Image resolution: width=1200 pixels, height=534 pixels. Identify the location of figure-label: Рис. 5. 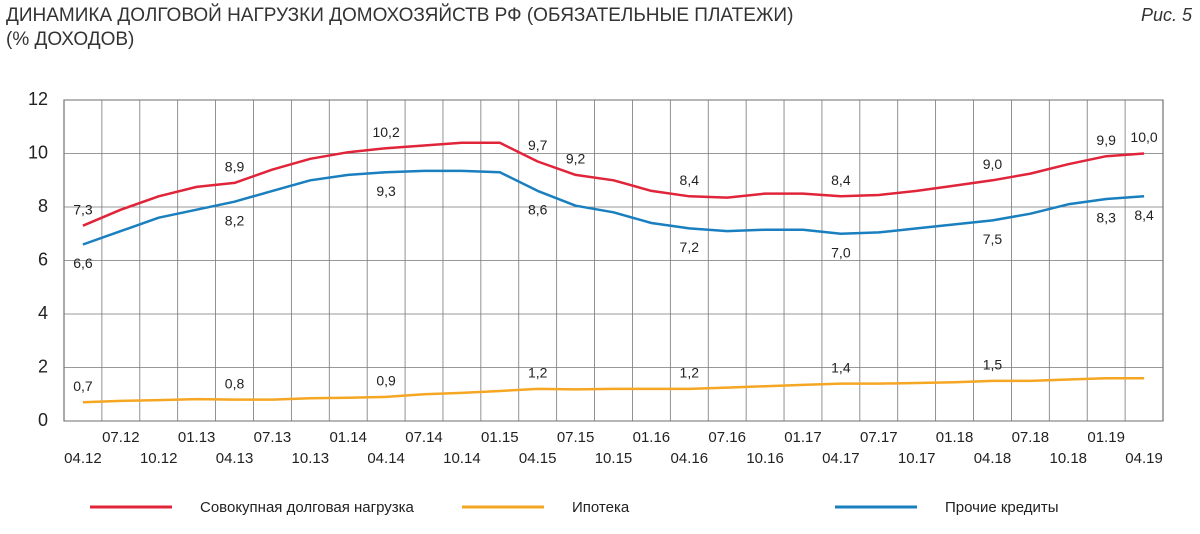
(1167, 15).